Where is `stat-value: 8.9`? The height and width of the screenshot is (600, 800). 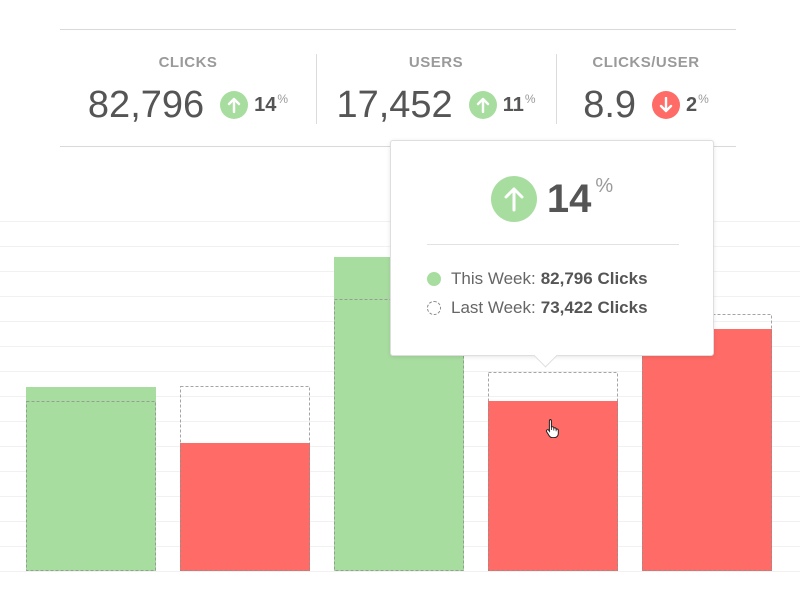
stat-value: 8.9 is located at coordinates (610, 104).